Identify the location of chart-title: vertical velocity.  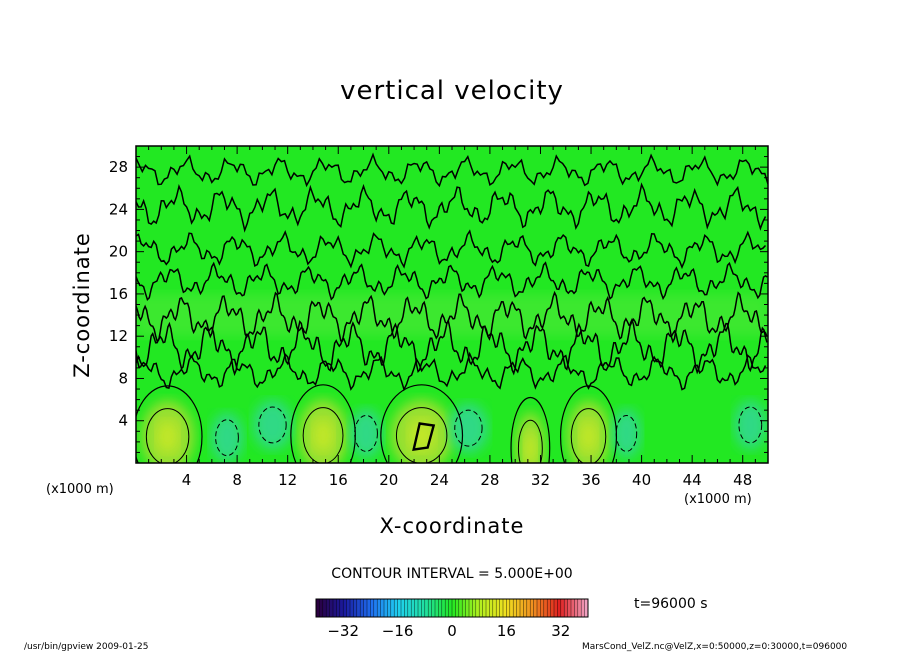
(452, 91).